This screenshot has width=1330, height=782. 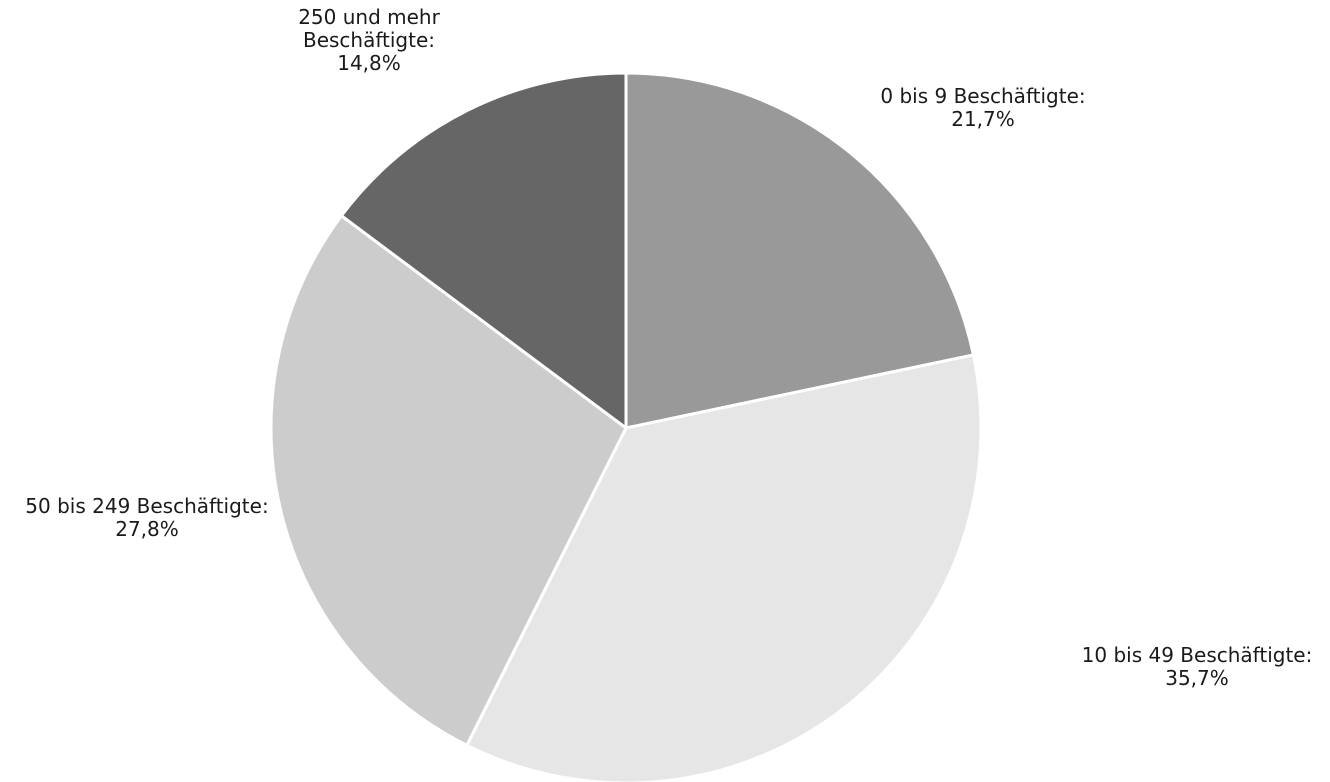 What do you see at coordinates (369, 40) in the screenshot?
I see `pie-slice-label: 250 und mehr Beschäftigte: 14,8%` at bounding box center [369, 40].